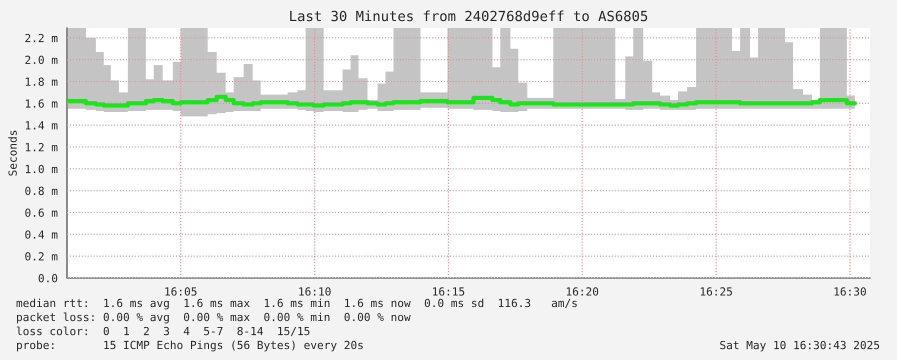 The width and height of the screenshot is (897, 360). I want to click on x-tick-label: 16:15, so click(448, 291).